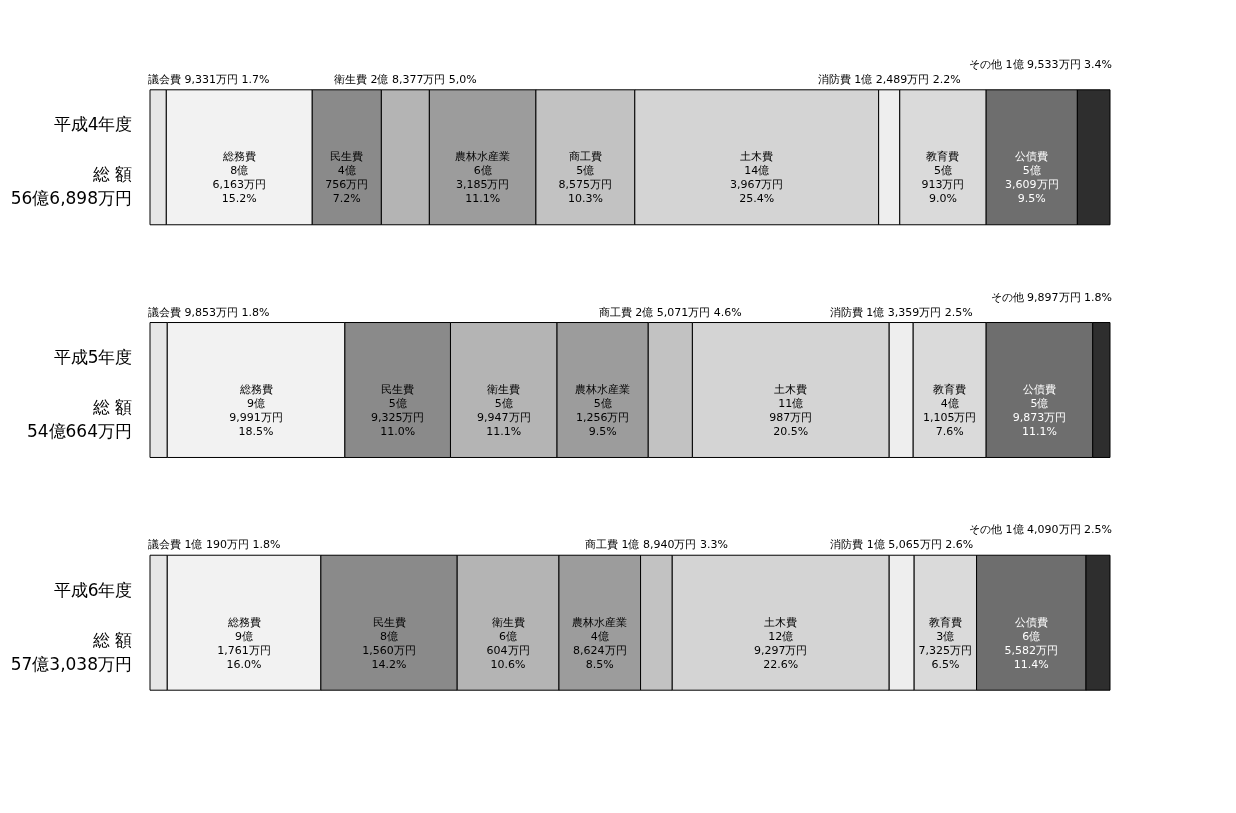 This screenshot has width=1236, height=813. Describe the element at coordinates (670, 312) in the screenshot. I see `text: 商工費 2億 5,071万円 4.6%` at that location.